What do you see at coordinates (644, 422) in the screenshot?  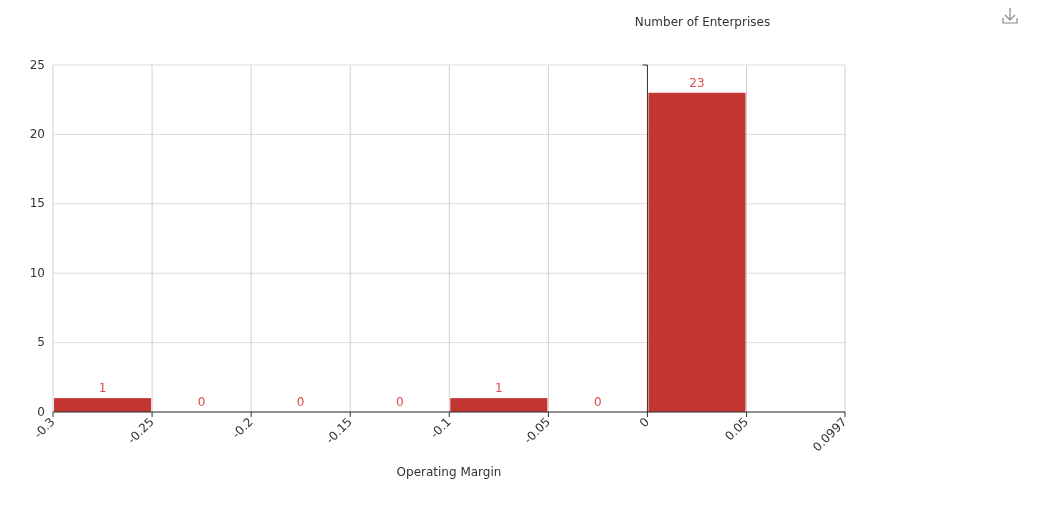 I see `x-tick-label: 0` at bounding box center [644, 422].